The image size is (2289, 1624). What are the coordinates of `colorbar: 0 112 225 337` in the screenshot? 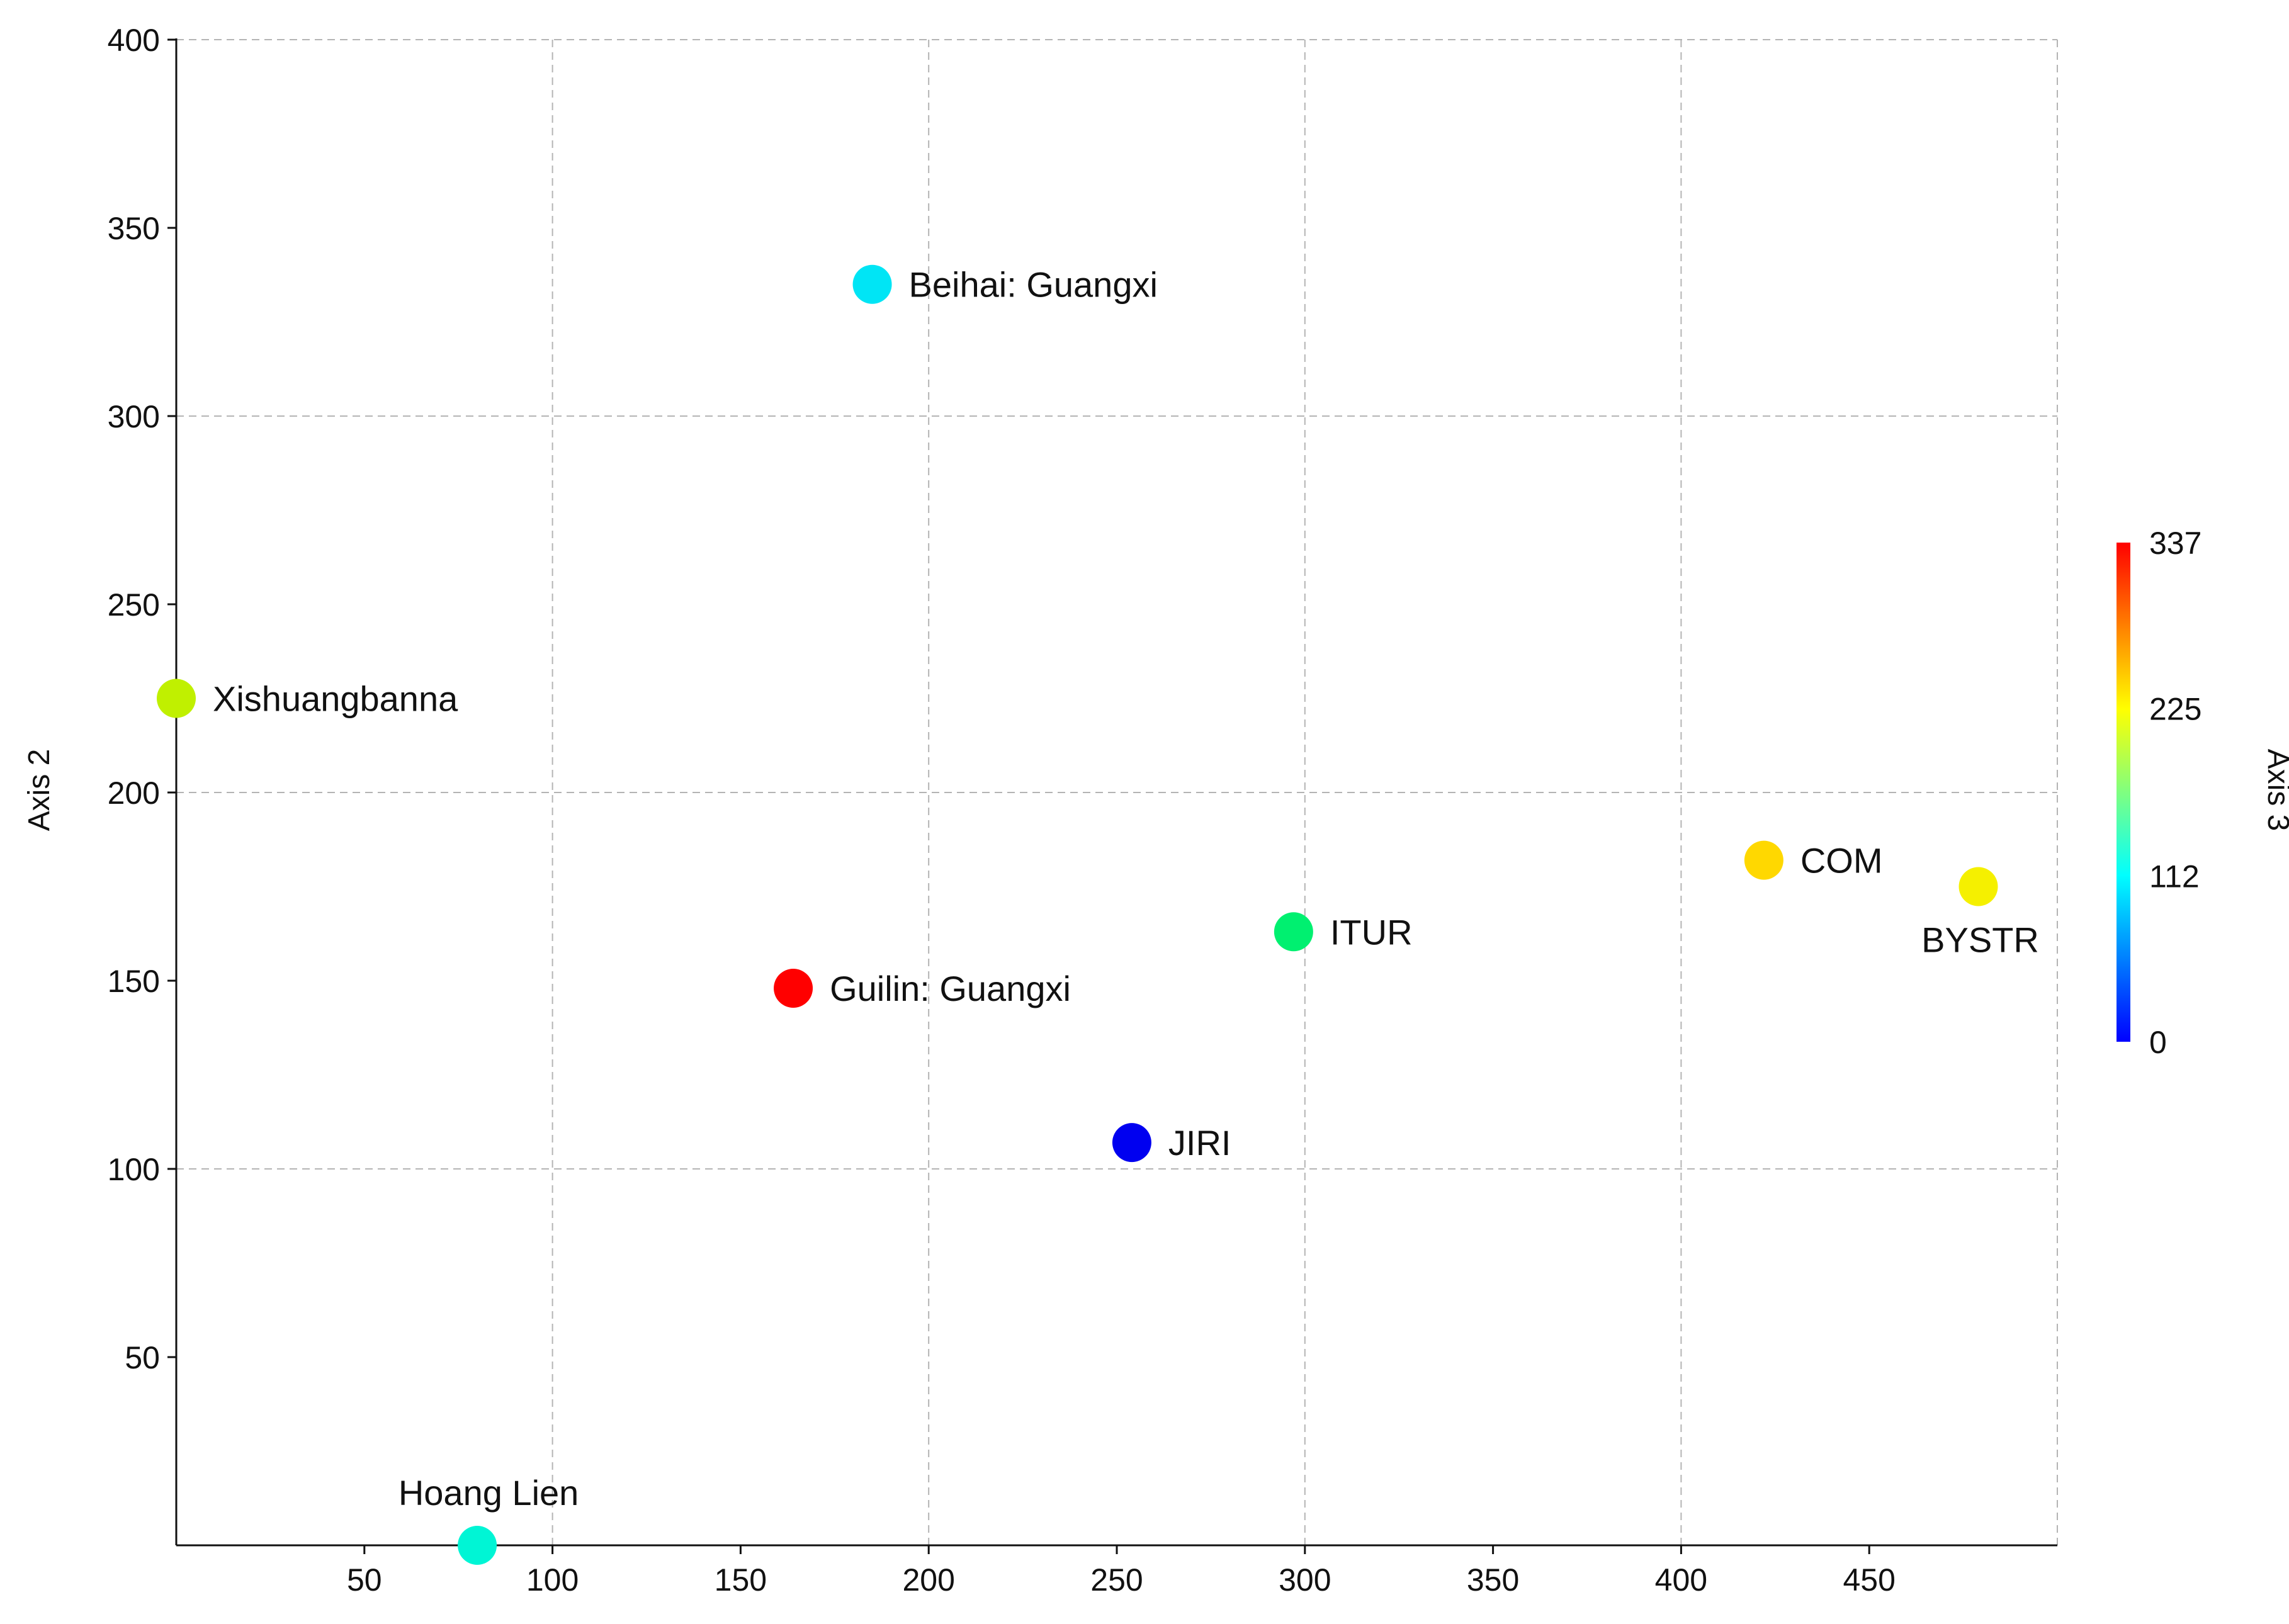 It's located at (2159, 793).